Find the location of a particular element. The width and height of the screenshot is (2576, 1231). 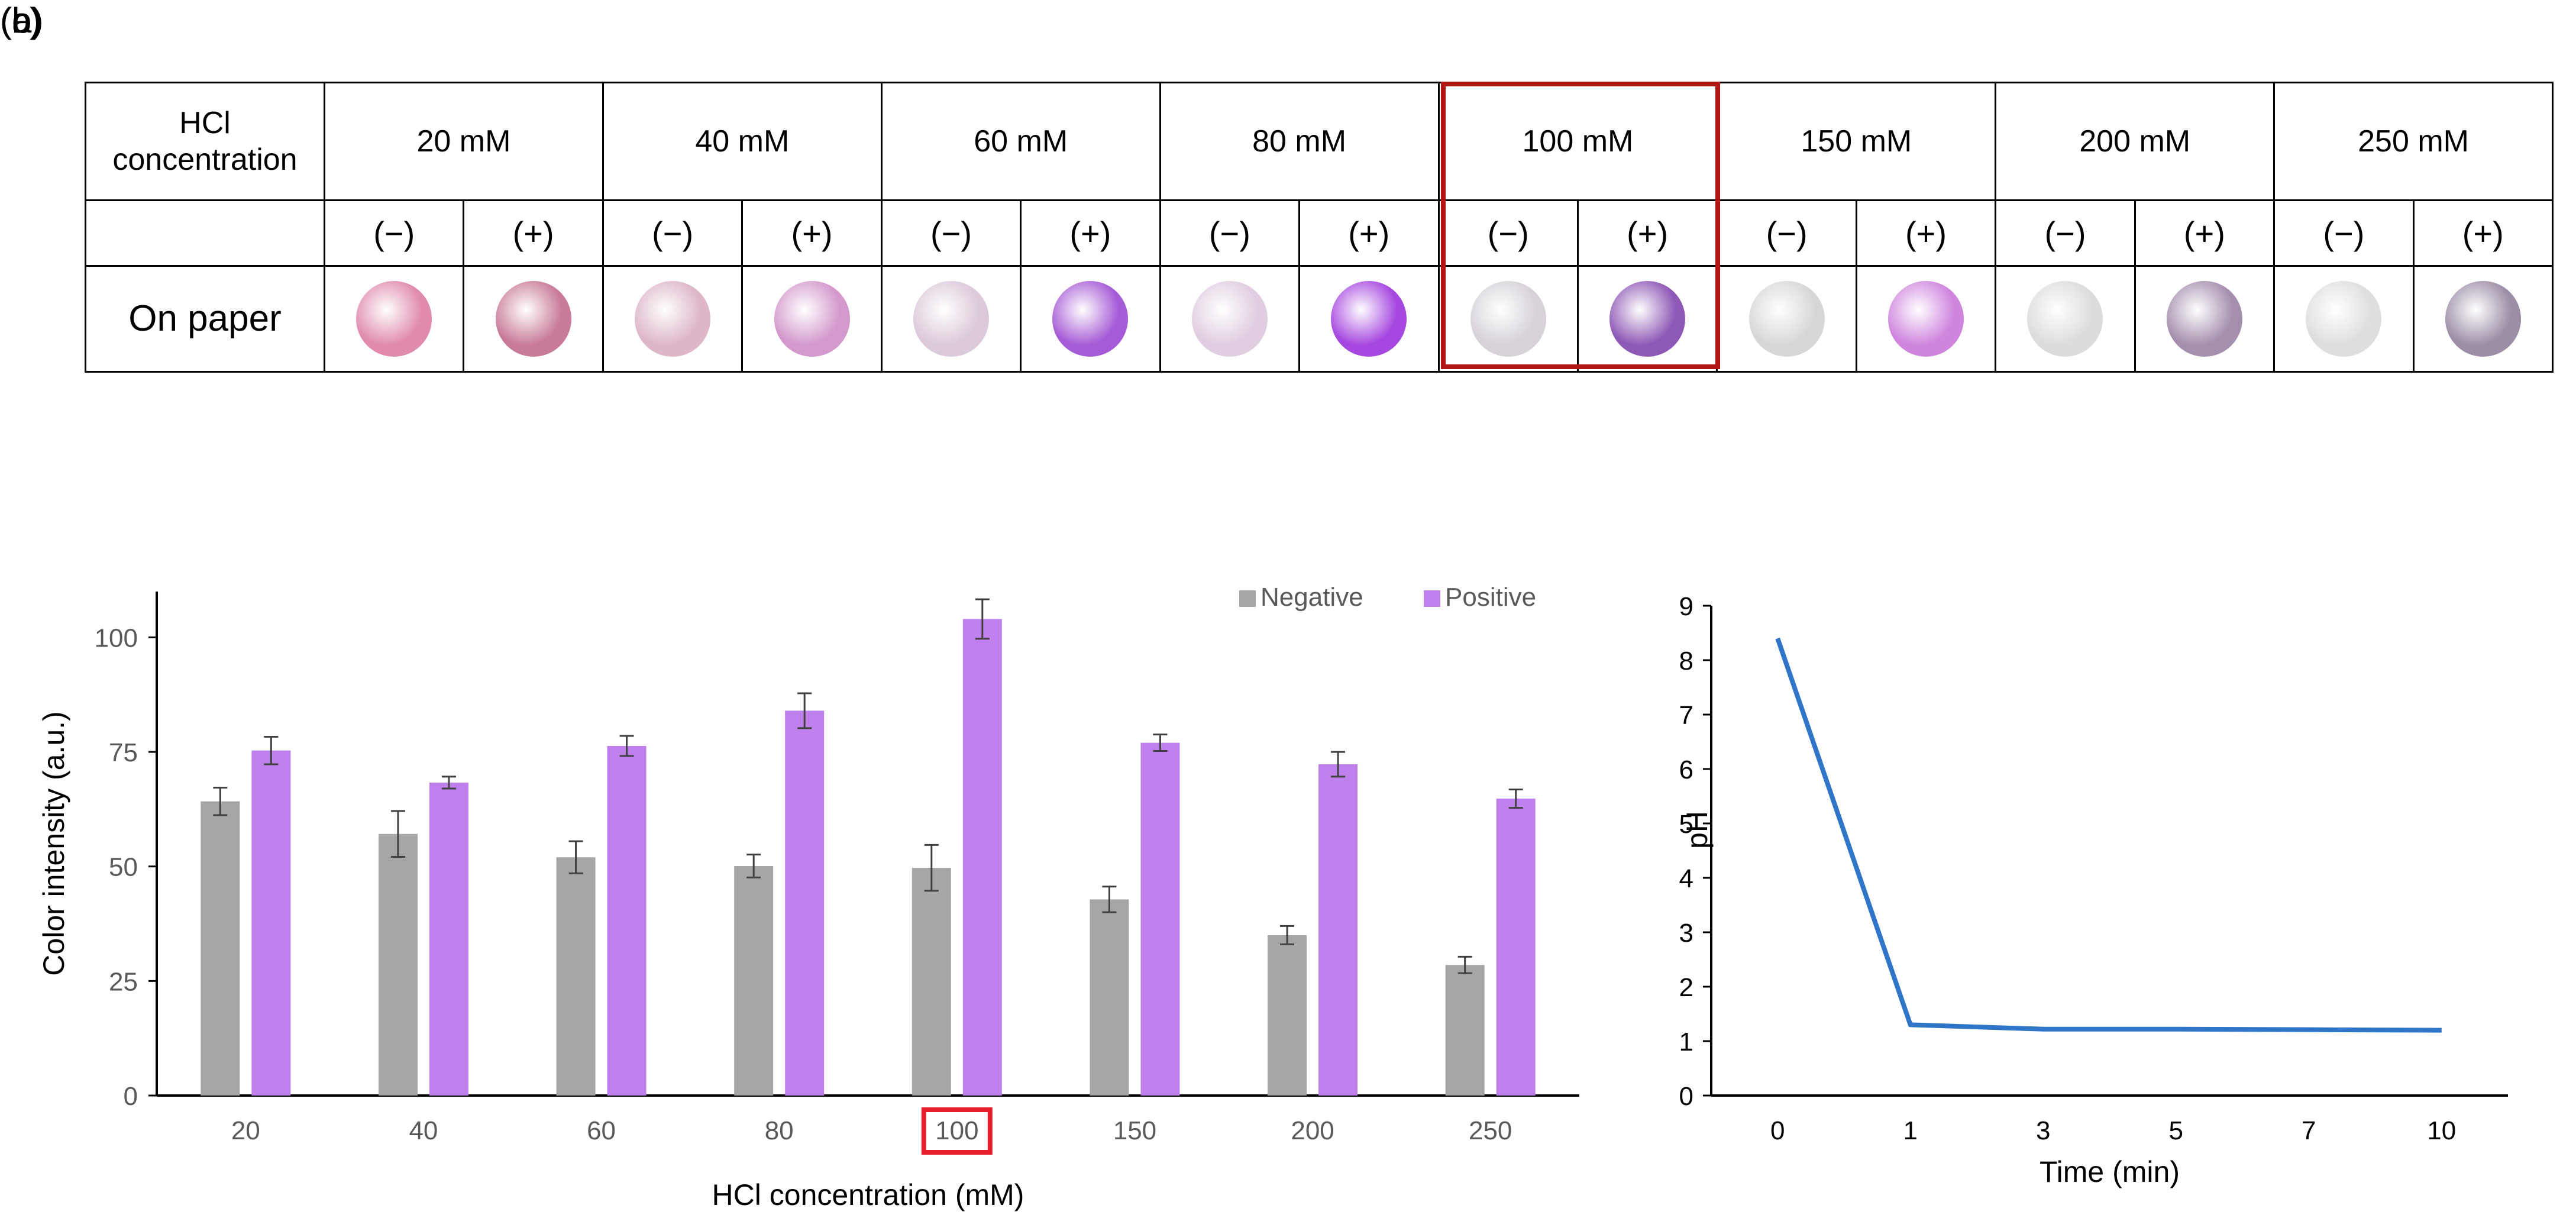

concentration-header: 80 mM is located at coordinates (1299, 141).